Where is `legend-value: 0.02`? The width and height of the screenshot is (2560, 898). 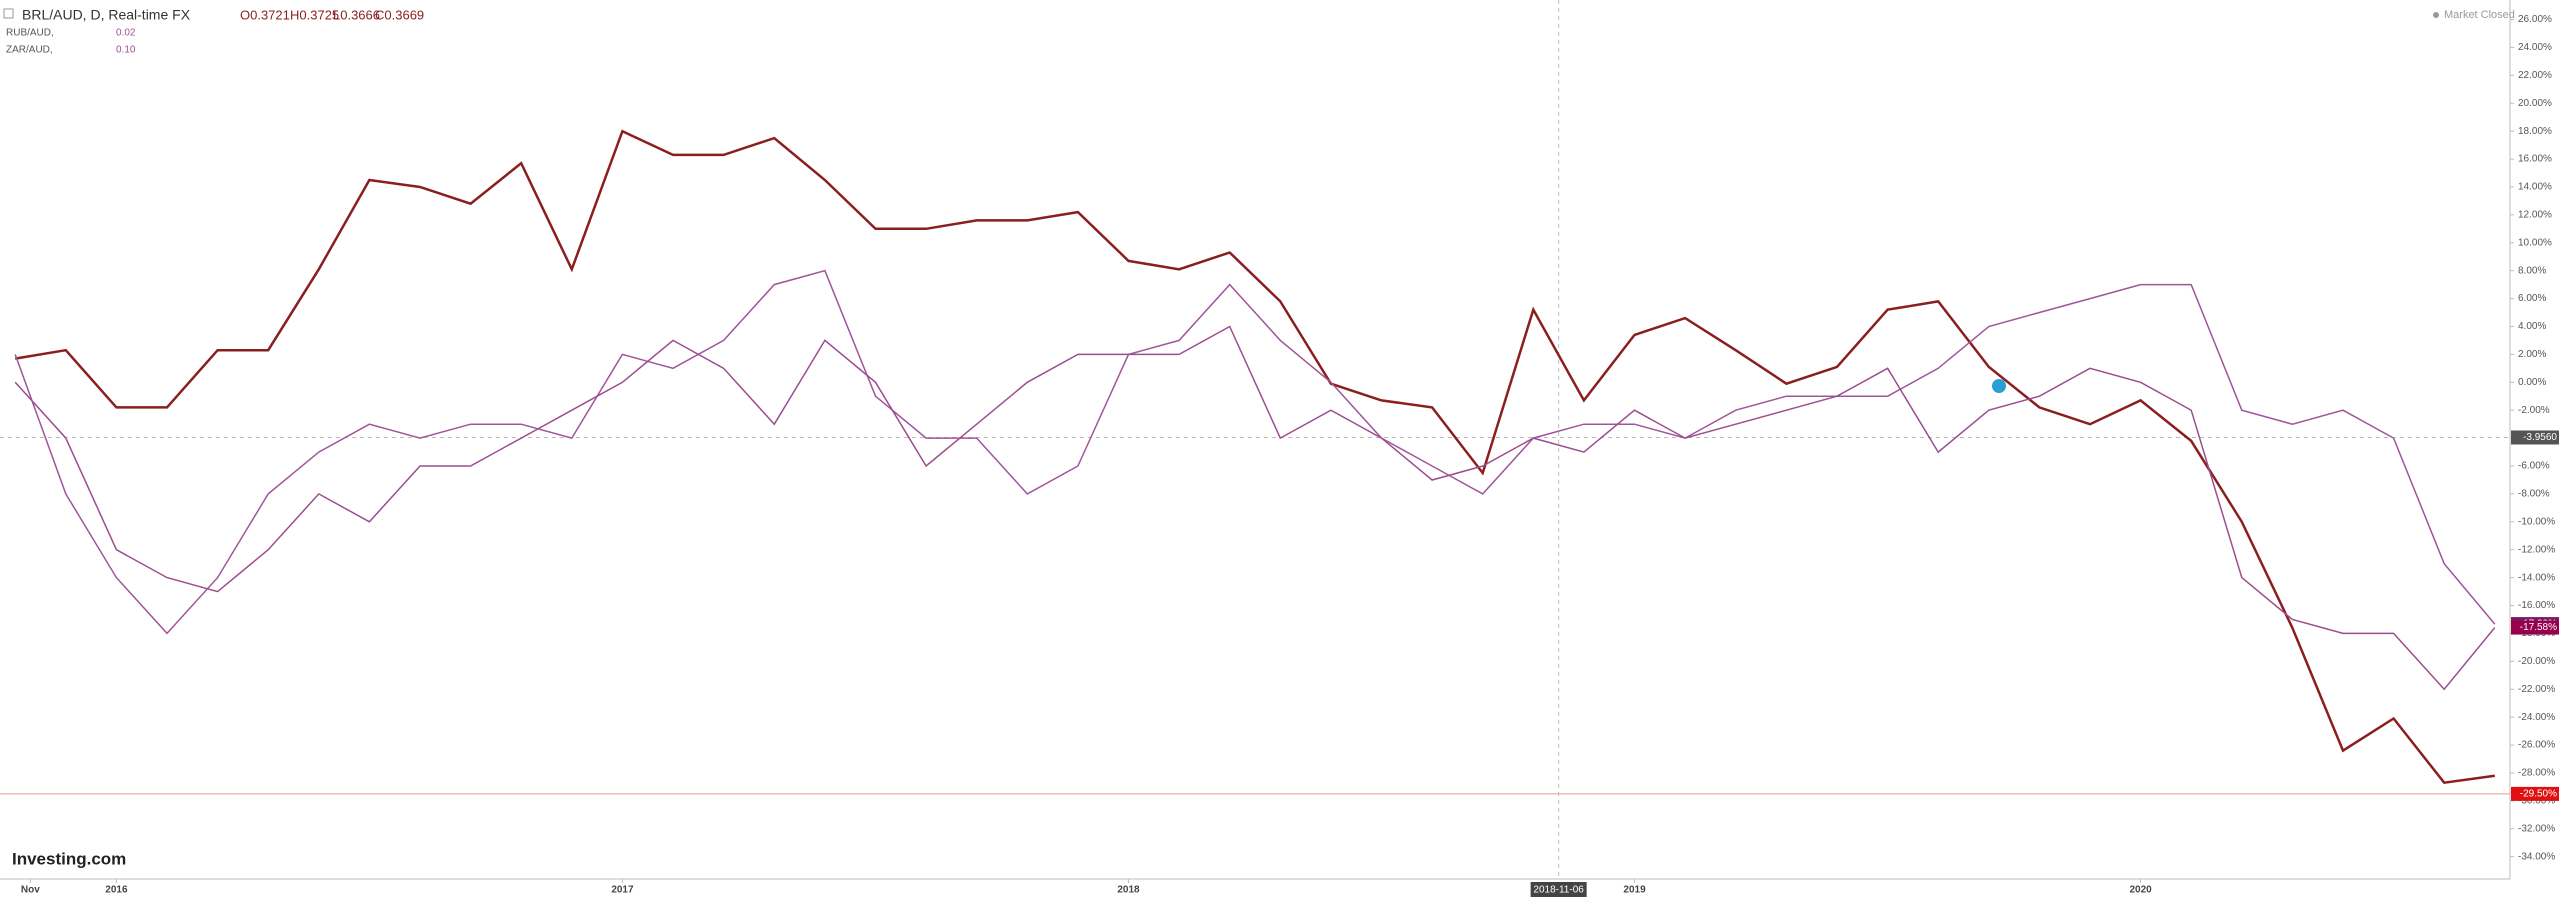 legend-value: 0.02 is located at coordinates (126, 33).